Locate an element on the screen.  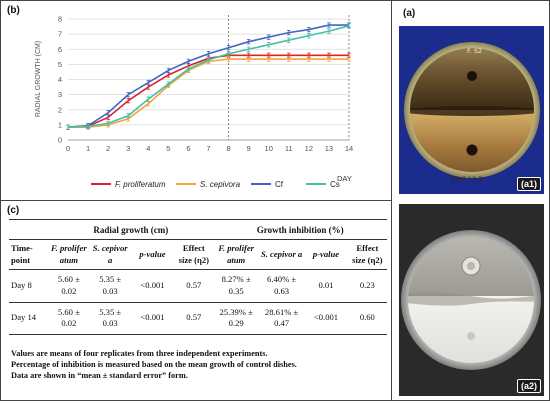
col-header-timepoint: Time-point is located at coordinates (29, 255).